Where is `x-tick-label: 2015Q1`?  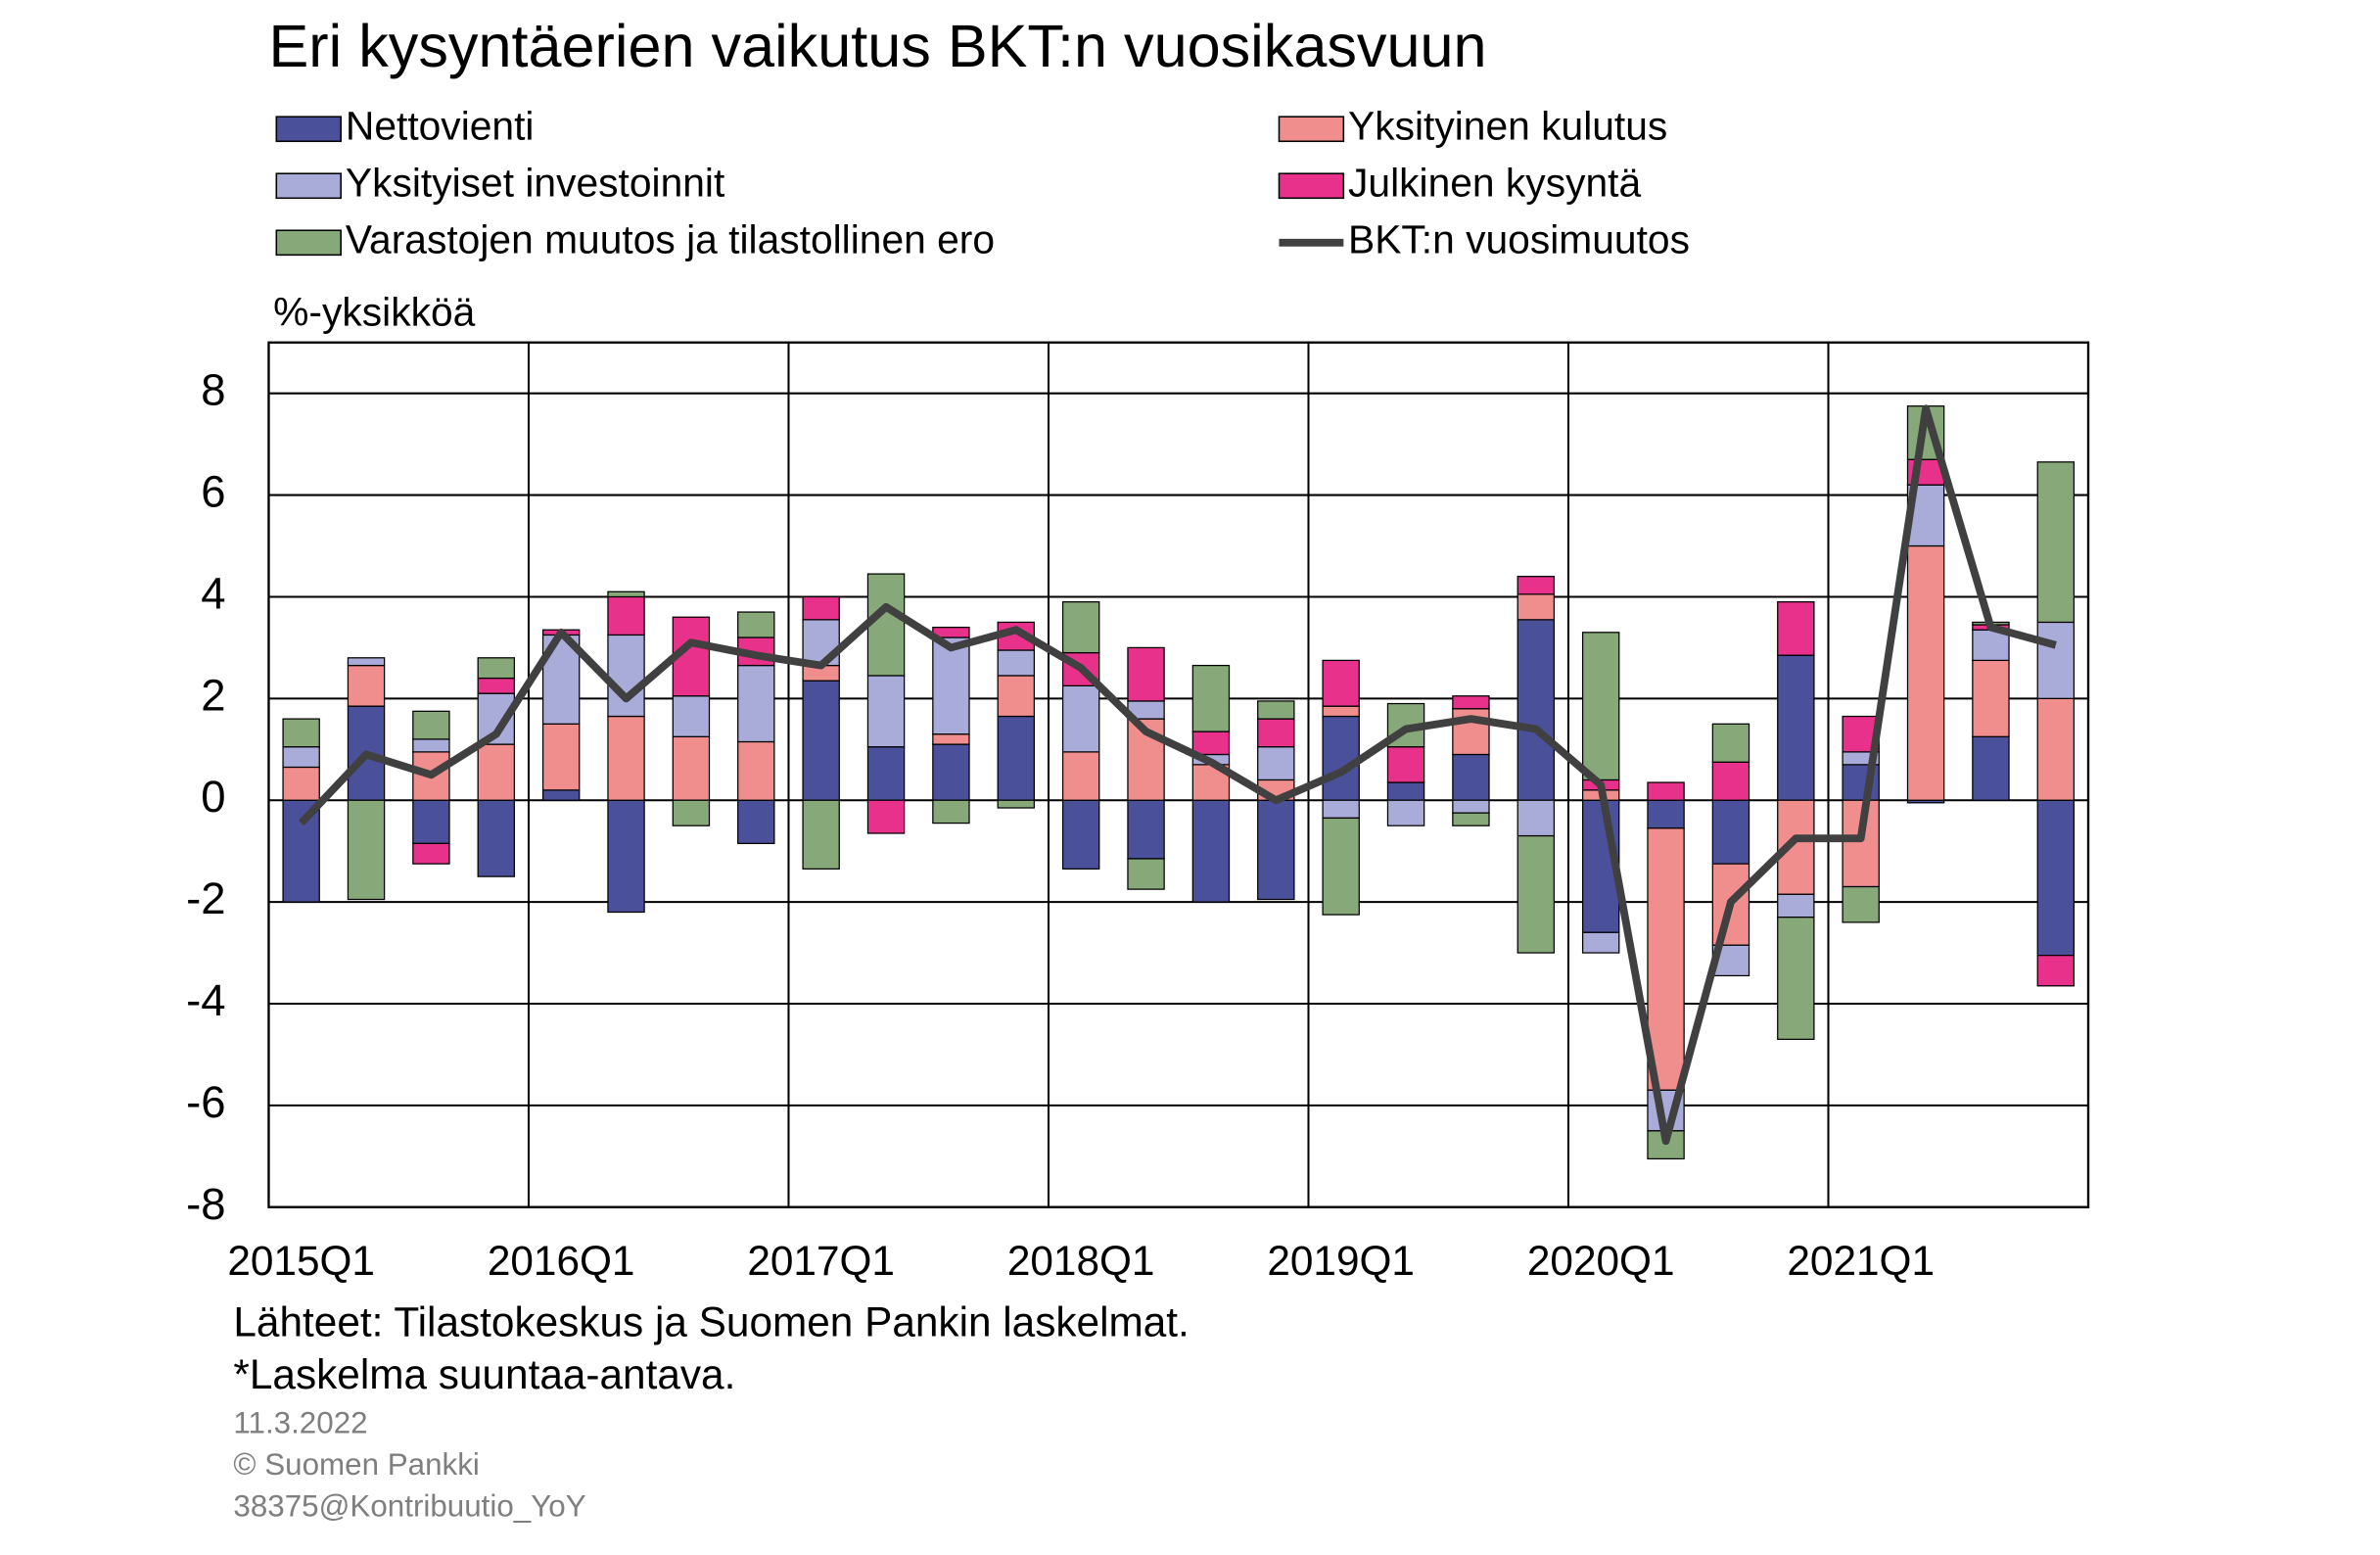 x-tick-label: 2015Q1 is located at coordinates (301, 1261).